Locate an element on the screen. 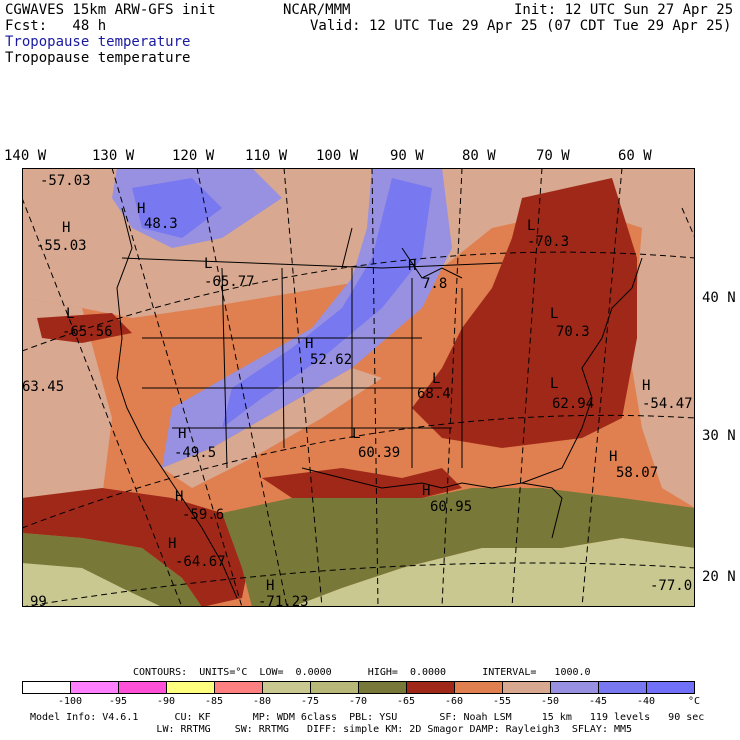 Image resolution: width=740 pixels, height=740 pixels. color-scale-bar is located at coordinates (358, 687).